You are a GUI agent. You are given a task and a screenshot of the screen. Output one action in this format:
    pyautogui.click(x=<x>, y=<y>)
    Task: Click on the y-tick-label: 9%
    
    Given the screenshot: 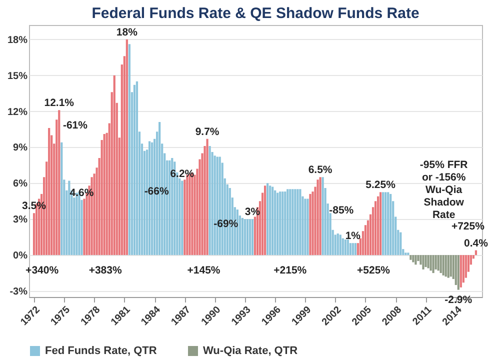 What is the action you would take?
    pyautogui.click(x=20, y=148)
    